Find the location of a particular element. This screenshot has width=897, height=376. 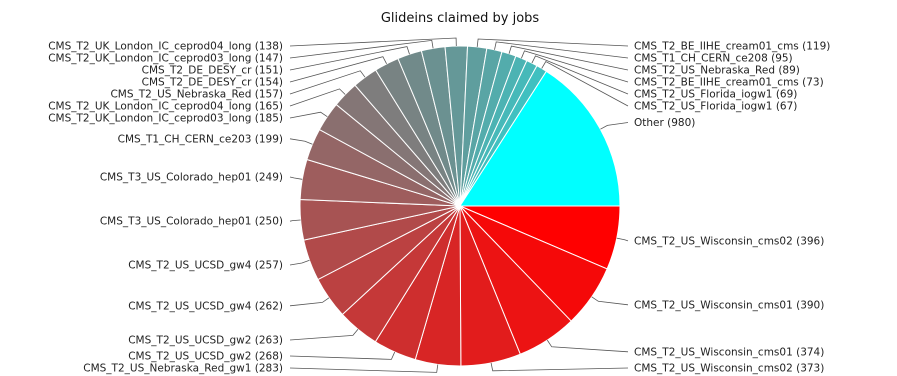

slice-label: CMS_T3_US_Colorado_hep01 (249) is located at coordinates (191, 178).